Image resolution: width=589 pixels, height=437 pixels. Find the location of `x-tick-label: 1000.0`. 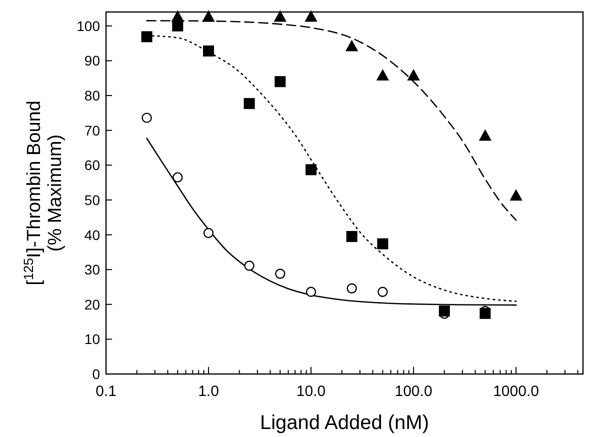

x-tick-label: 1000.0 is located at coordinates (516, 391).